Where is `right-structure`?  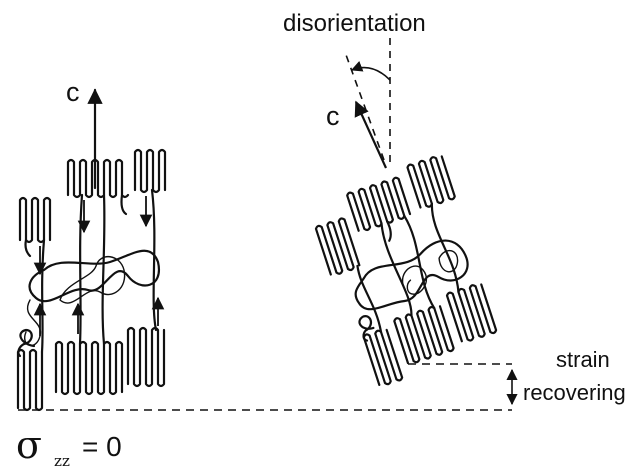
right-structure is located at coordinates (406, 270).